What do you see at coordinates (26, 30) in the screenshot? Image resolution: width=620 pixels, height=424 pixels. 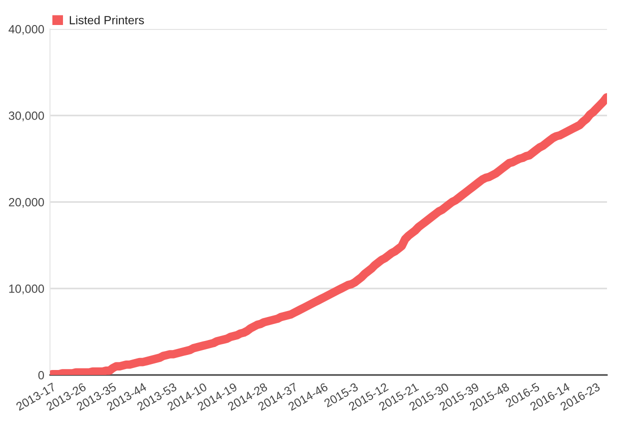 I see `y-tick-label: 40,000` at bounding box center [26, 30].